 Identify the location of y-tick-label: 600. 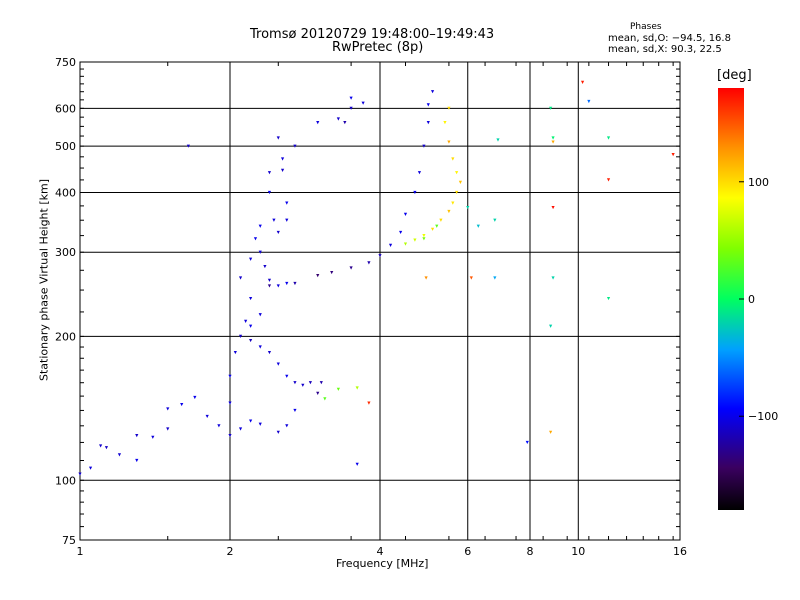
(65, 108).